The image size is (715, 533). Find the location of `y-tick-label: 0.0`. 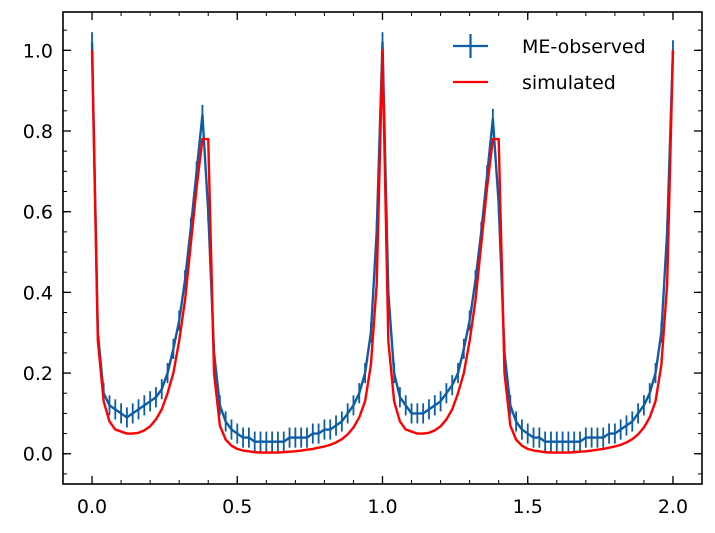

y-tick-label: 0.0 is located at coordinates (38, 455).